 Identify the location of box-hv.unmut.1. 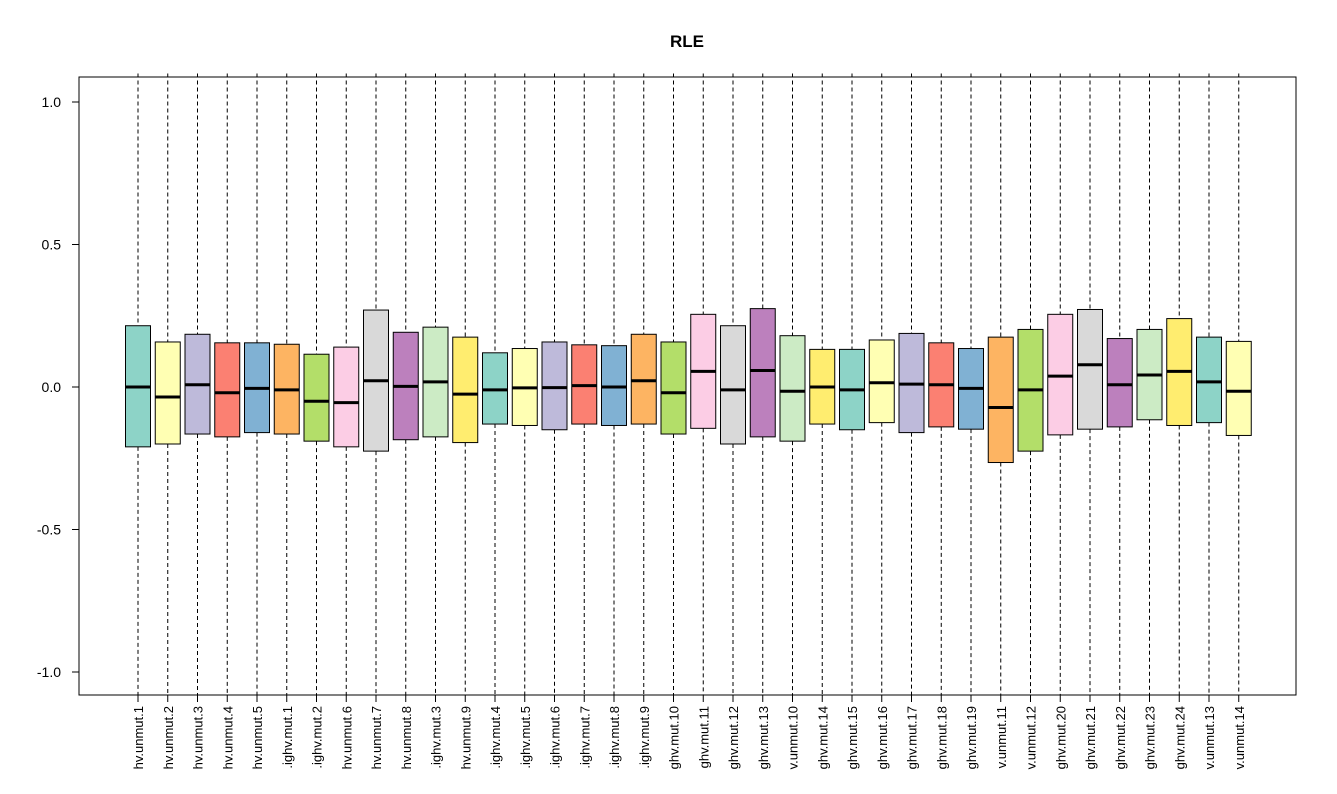
(138, 384).